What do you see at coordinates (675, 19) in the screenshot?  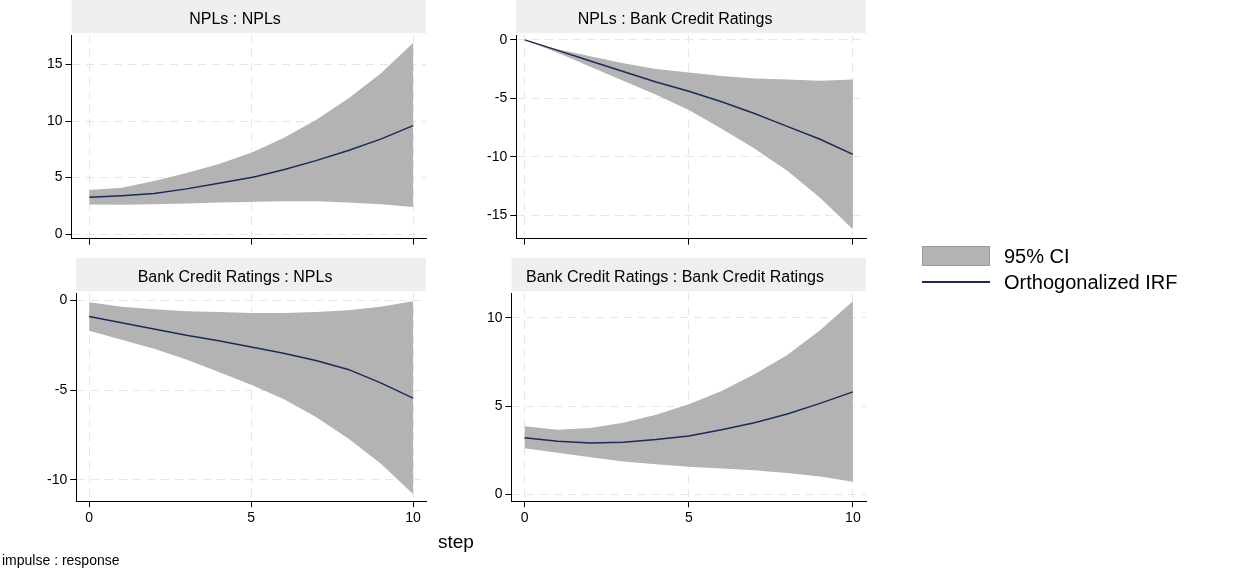 I see `chart-title: NPLs : Bank Credit Ratings` at bounding box center [675, 19].